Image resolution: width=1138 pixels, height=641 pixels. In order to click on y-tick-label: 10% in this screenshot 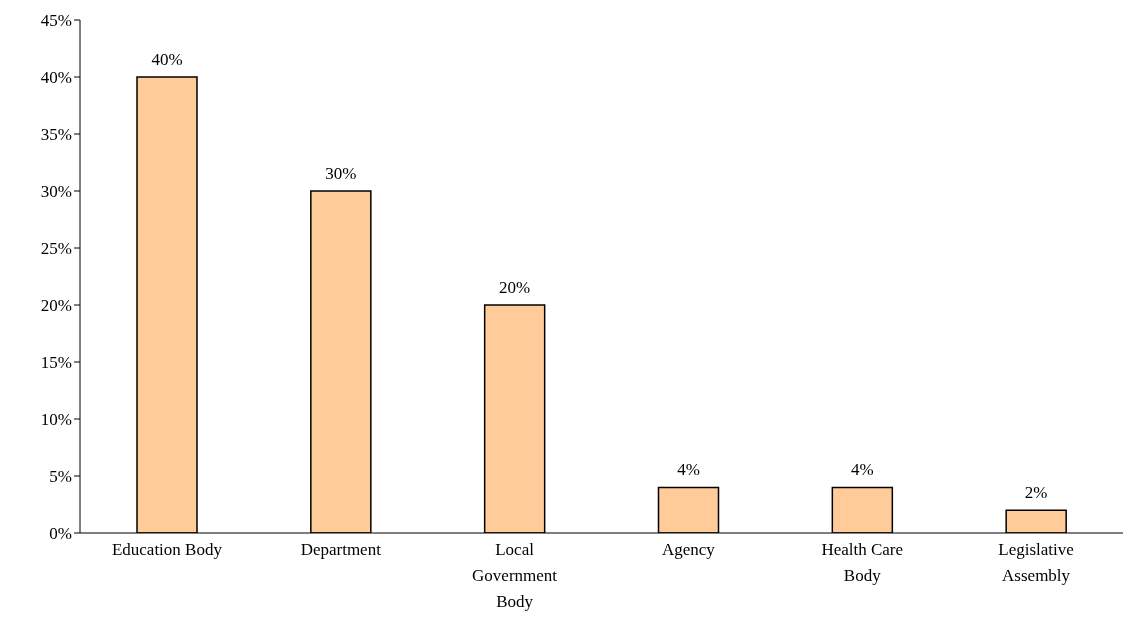, I will do `click(56, 420)`.